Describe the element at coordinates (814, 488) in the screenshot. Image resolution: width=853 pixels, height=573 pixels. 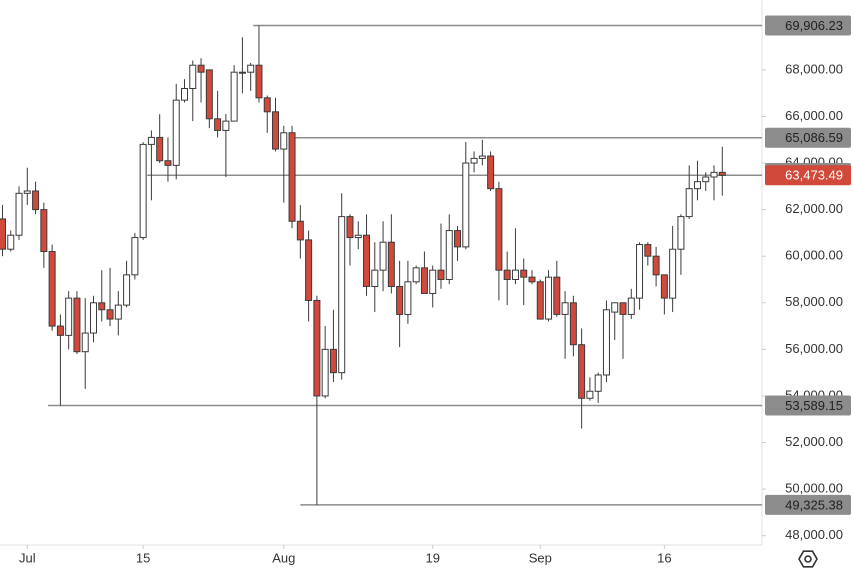
I see `y-tick-label: 50,000.00` at that location.